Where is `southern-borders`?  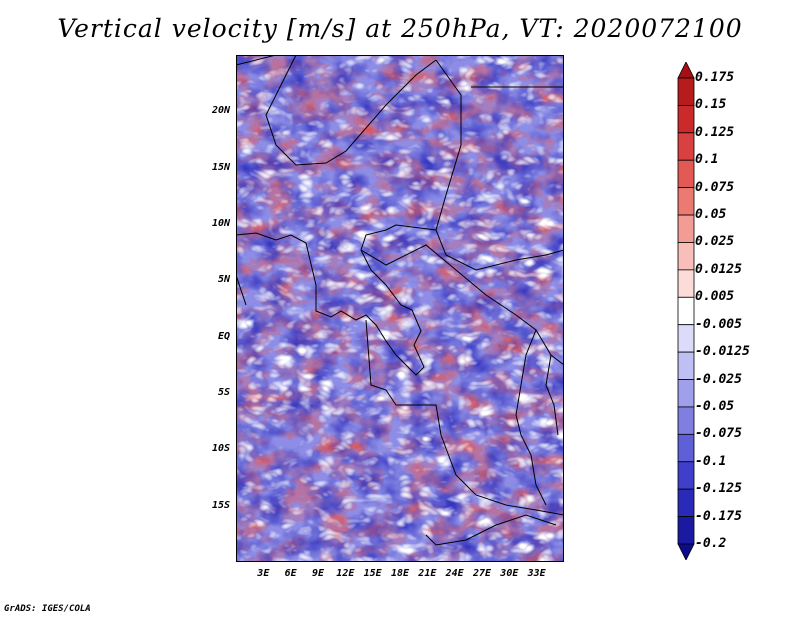 southern-borders is located at coordinates (464, 417).